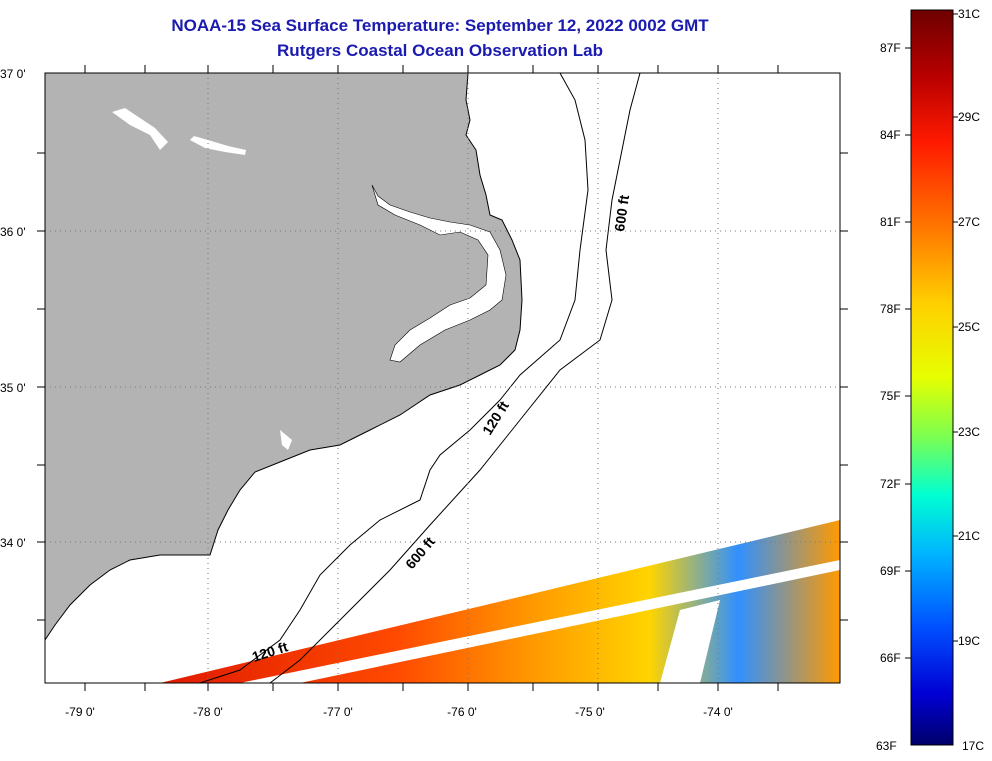  I want to click on albemarle-inlet, so click(140, 129).